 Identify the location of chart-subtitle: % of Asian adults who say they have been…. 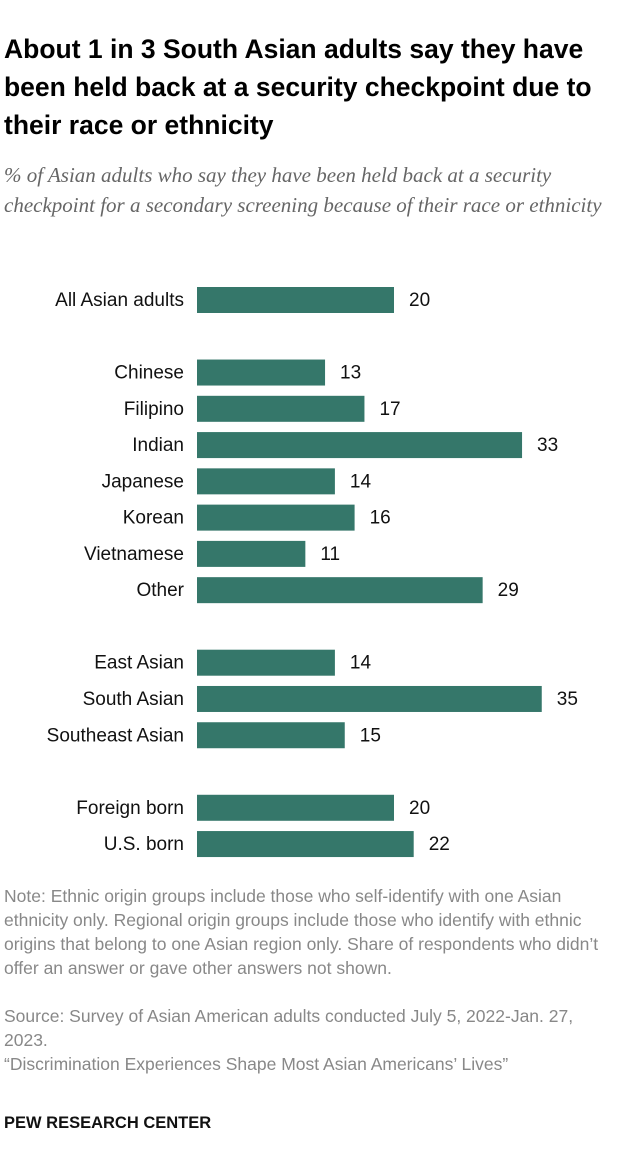
(303, 190).